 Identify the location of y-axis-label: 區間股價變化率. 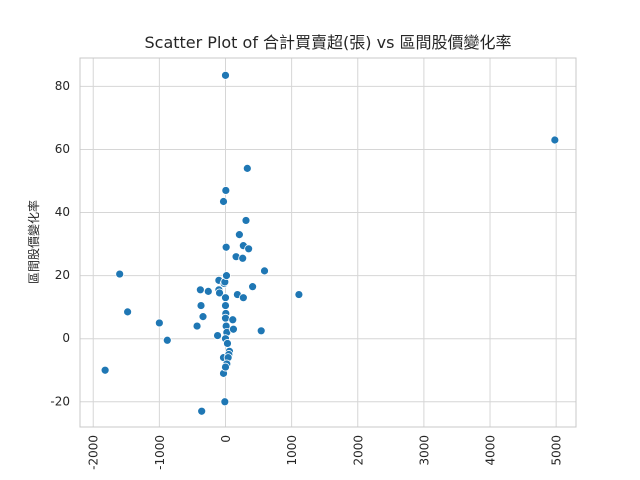
(33, 242).